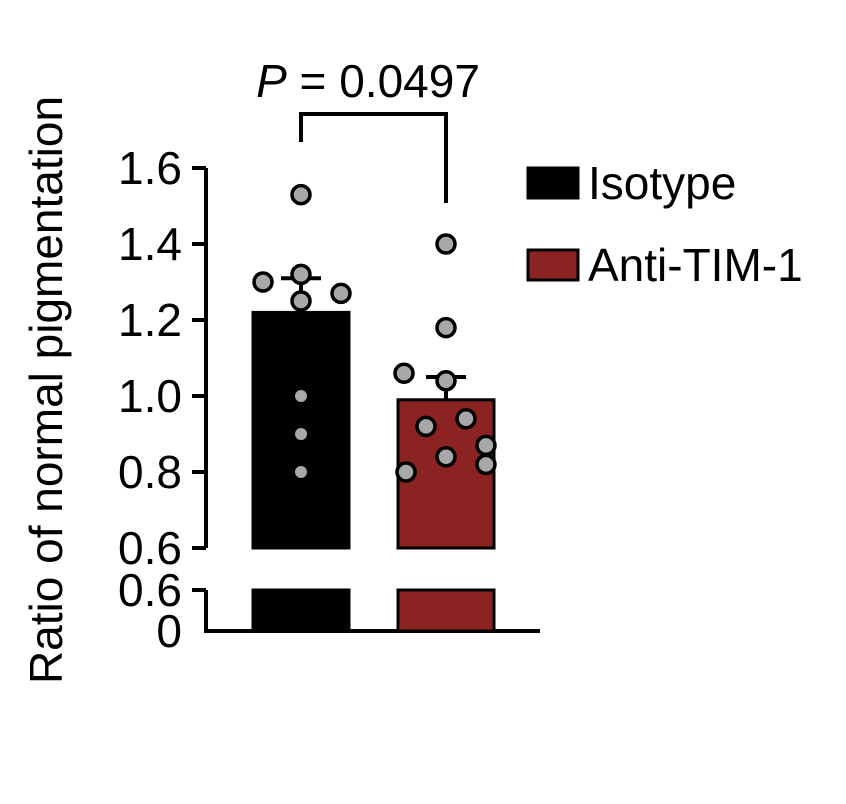 Image resolution: width=846 pixels, height=804 pixels. I want to click on bars, so click(373, 471).